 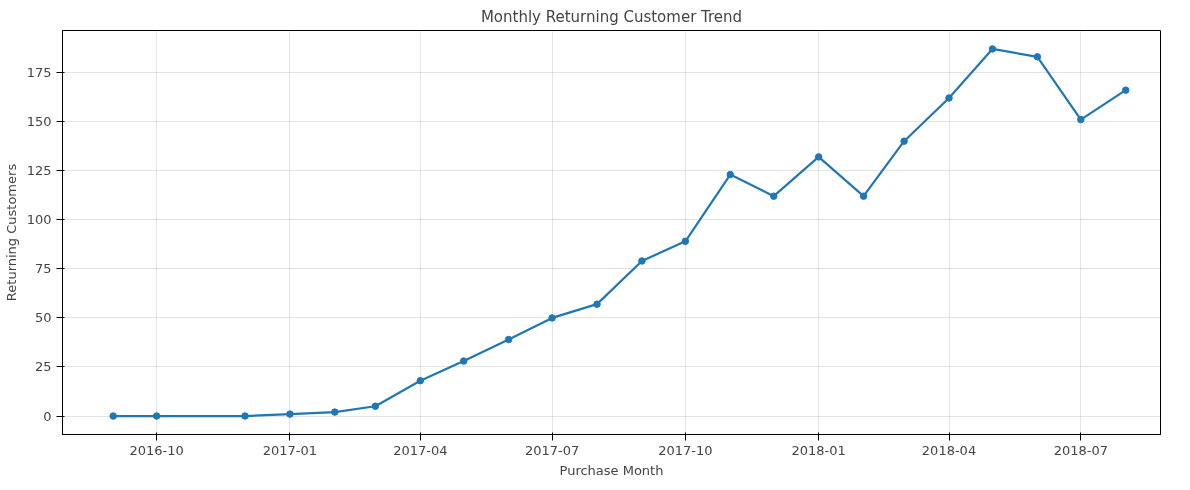 What do you see at coordinates (420, 450) in the screenshot?
I see `x-tick-label: 2017-04` at bounding box center [420, 450].